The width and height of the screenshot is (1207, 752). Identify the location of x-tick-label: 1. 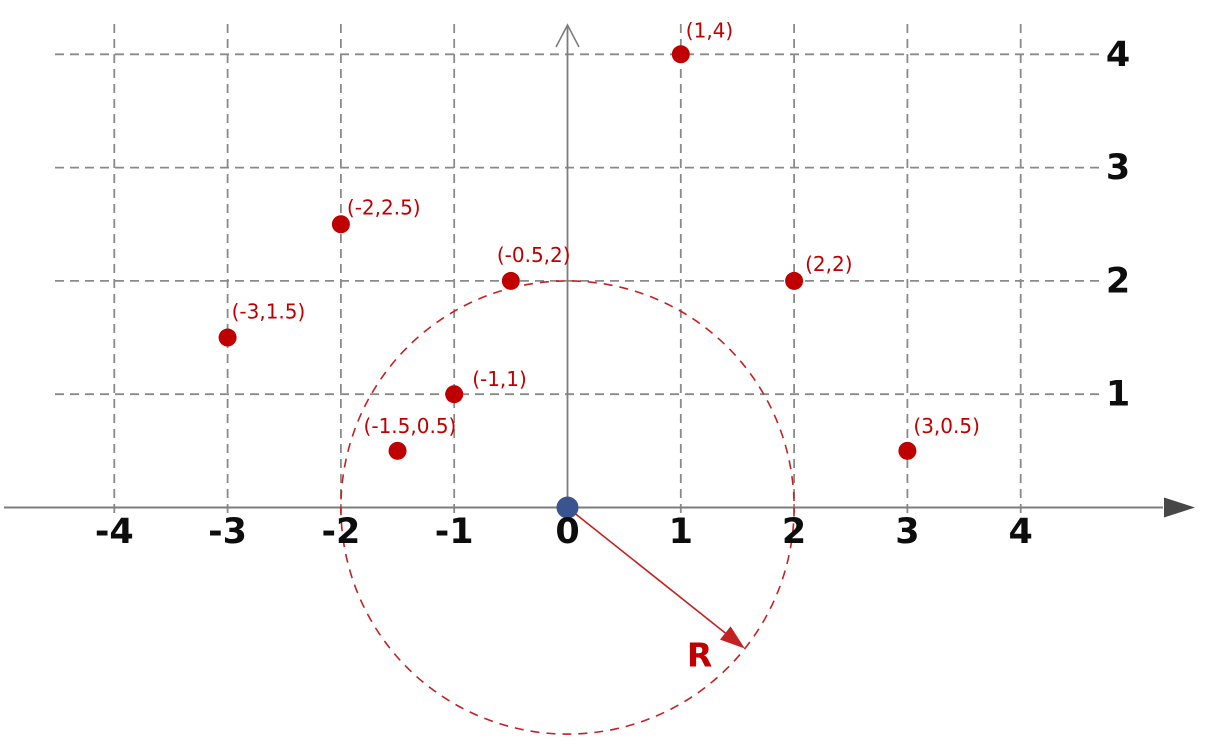
(681, 532).